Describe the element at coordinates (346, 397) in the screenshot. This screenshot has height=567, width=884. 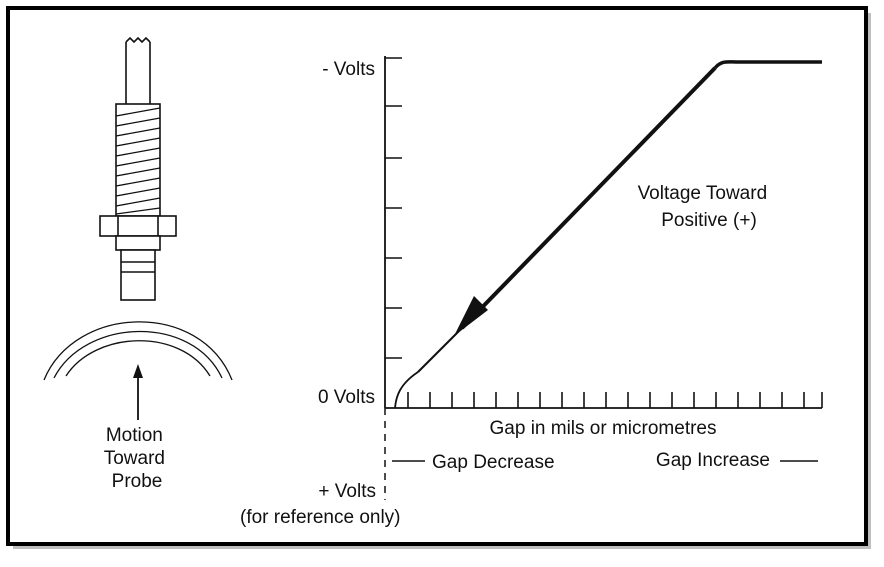
I see `y-zero-label: 0 Volts` at that location.